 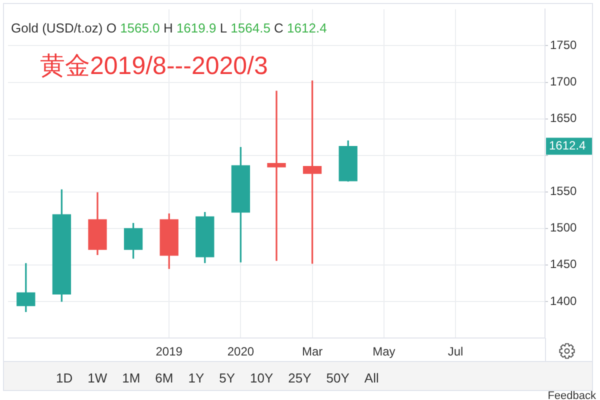 I want to click on y-tick-label: 1650, so click(x=564, y=118).